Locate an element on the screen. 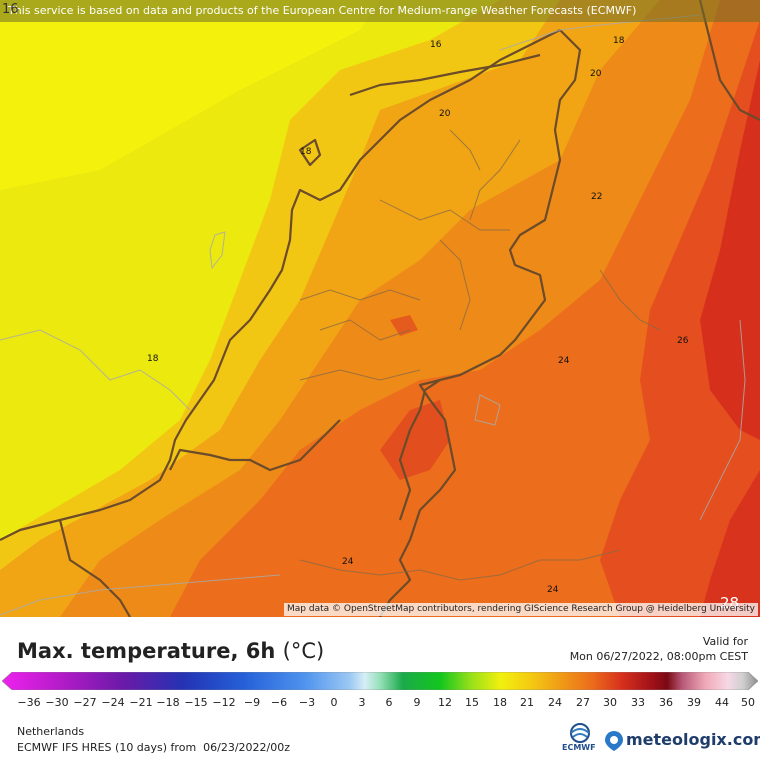 The width and height of the screenshot is (760, 760). tick-label: 27 is located at coordinates (583, 702).